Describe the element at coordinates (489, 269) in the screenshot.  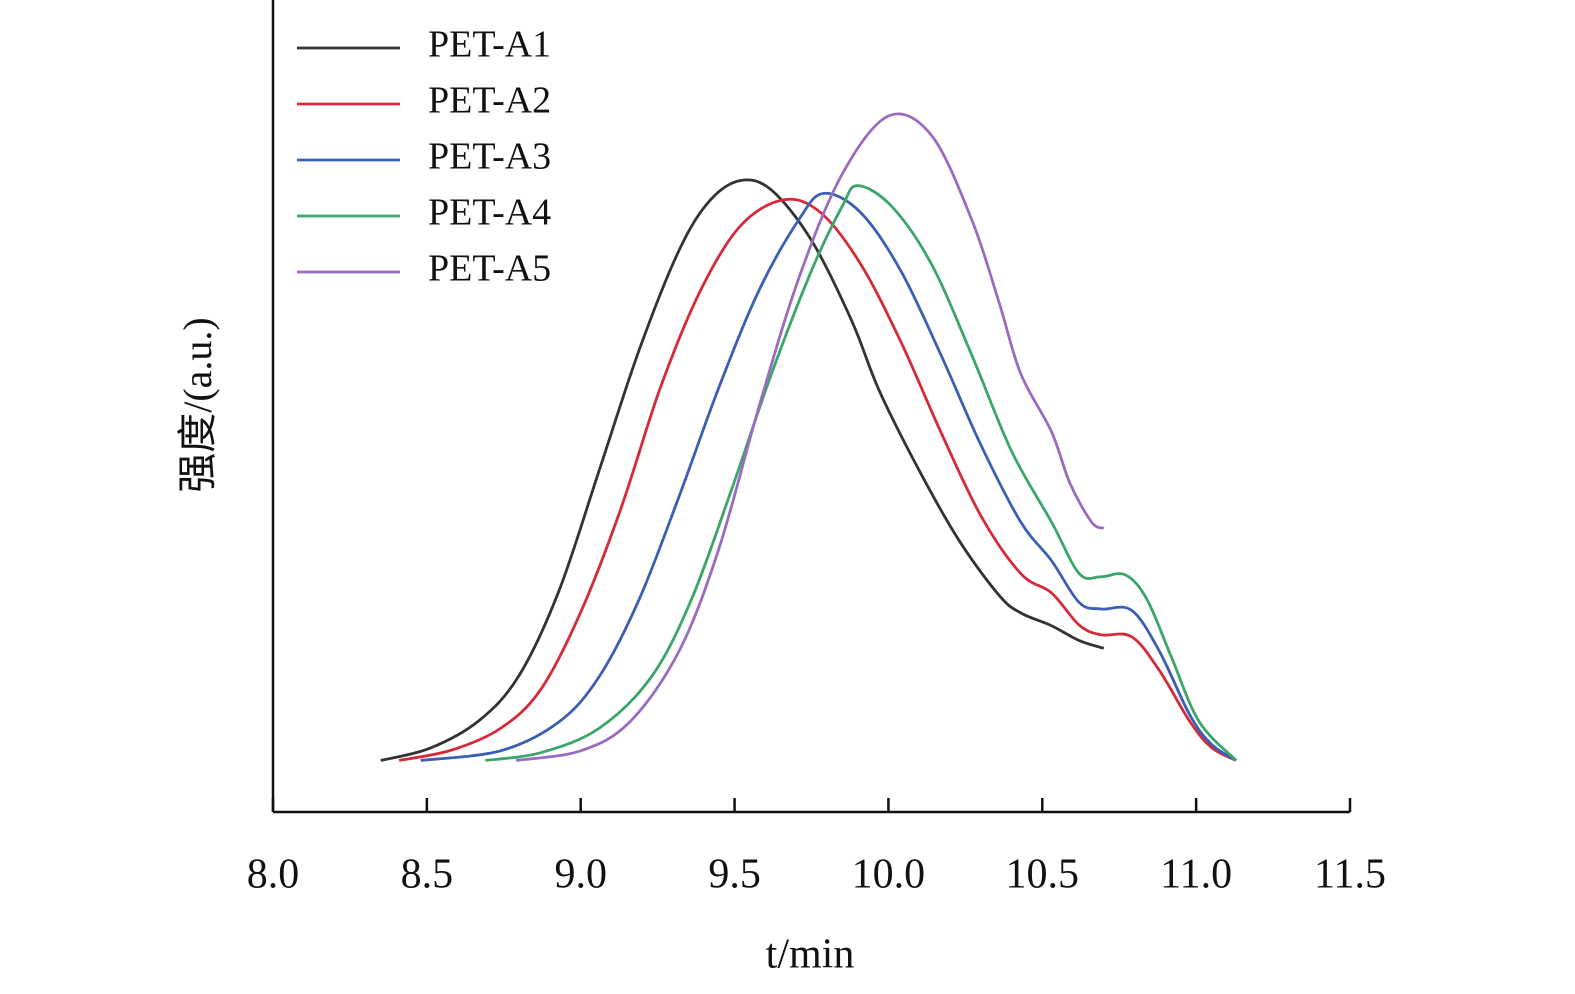
I see `legend-label: PET-A5` at that location.